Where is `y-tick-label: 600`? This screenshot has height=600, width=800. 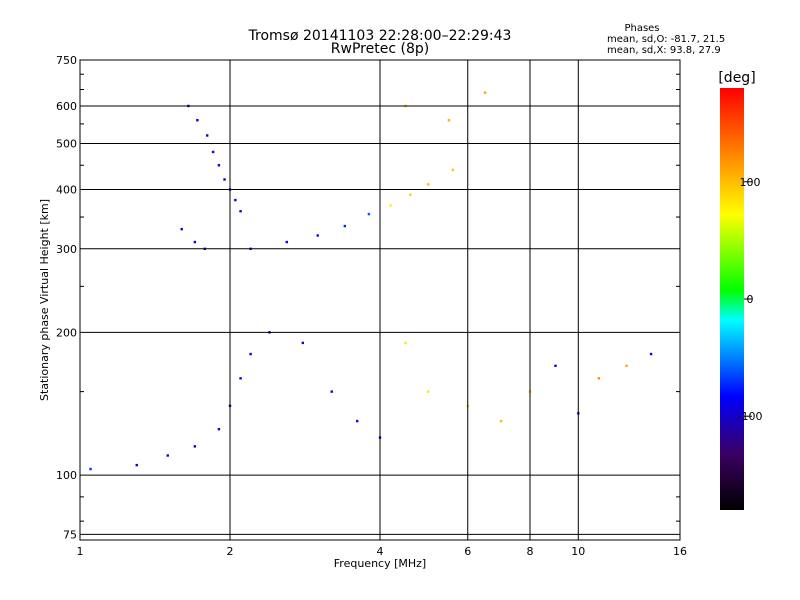
y-tick-label: 600 is located at coordinates (66, 106).